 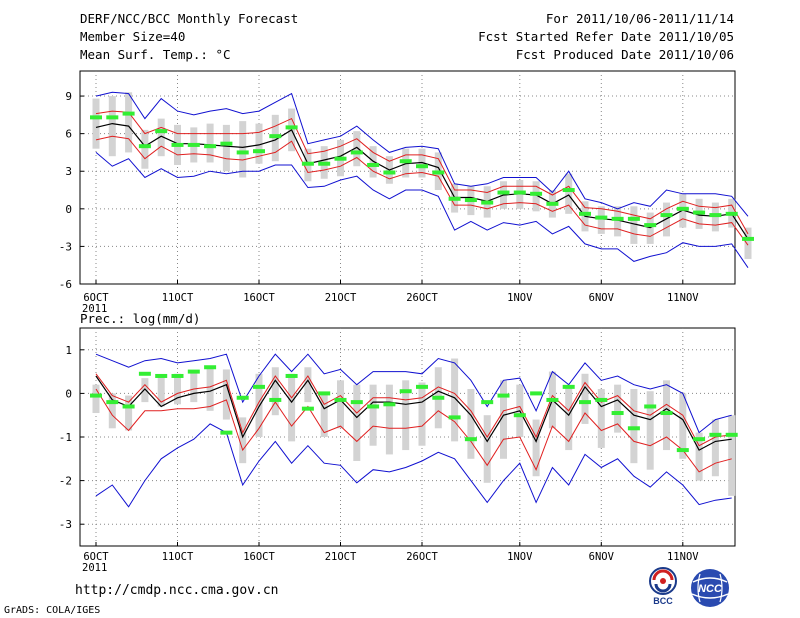 I want to click on y-tick-label: -1, so click(x=65, y=437).